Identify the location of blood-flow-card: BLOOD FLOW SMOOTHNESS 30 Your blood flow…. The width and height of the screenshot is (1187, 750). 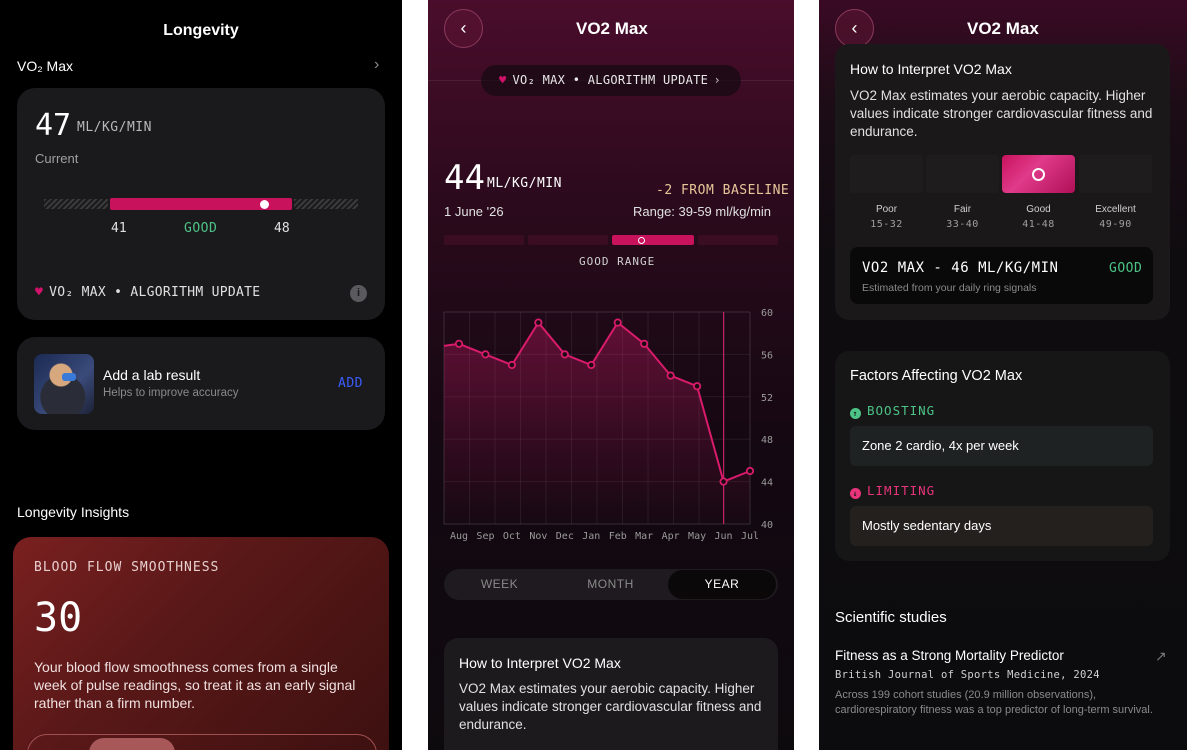
(201, 643).